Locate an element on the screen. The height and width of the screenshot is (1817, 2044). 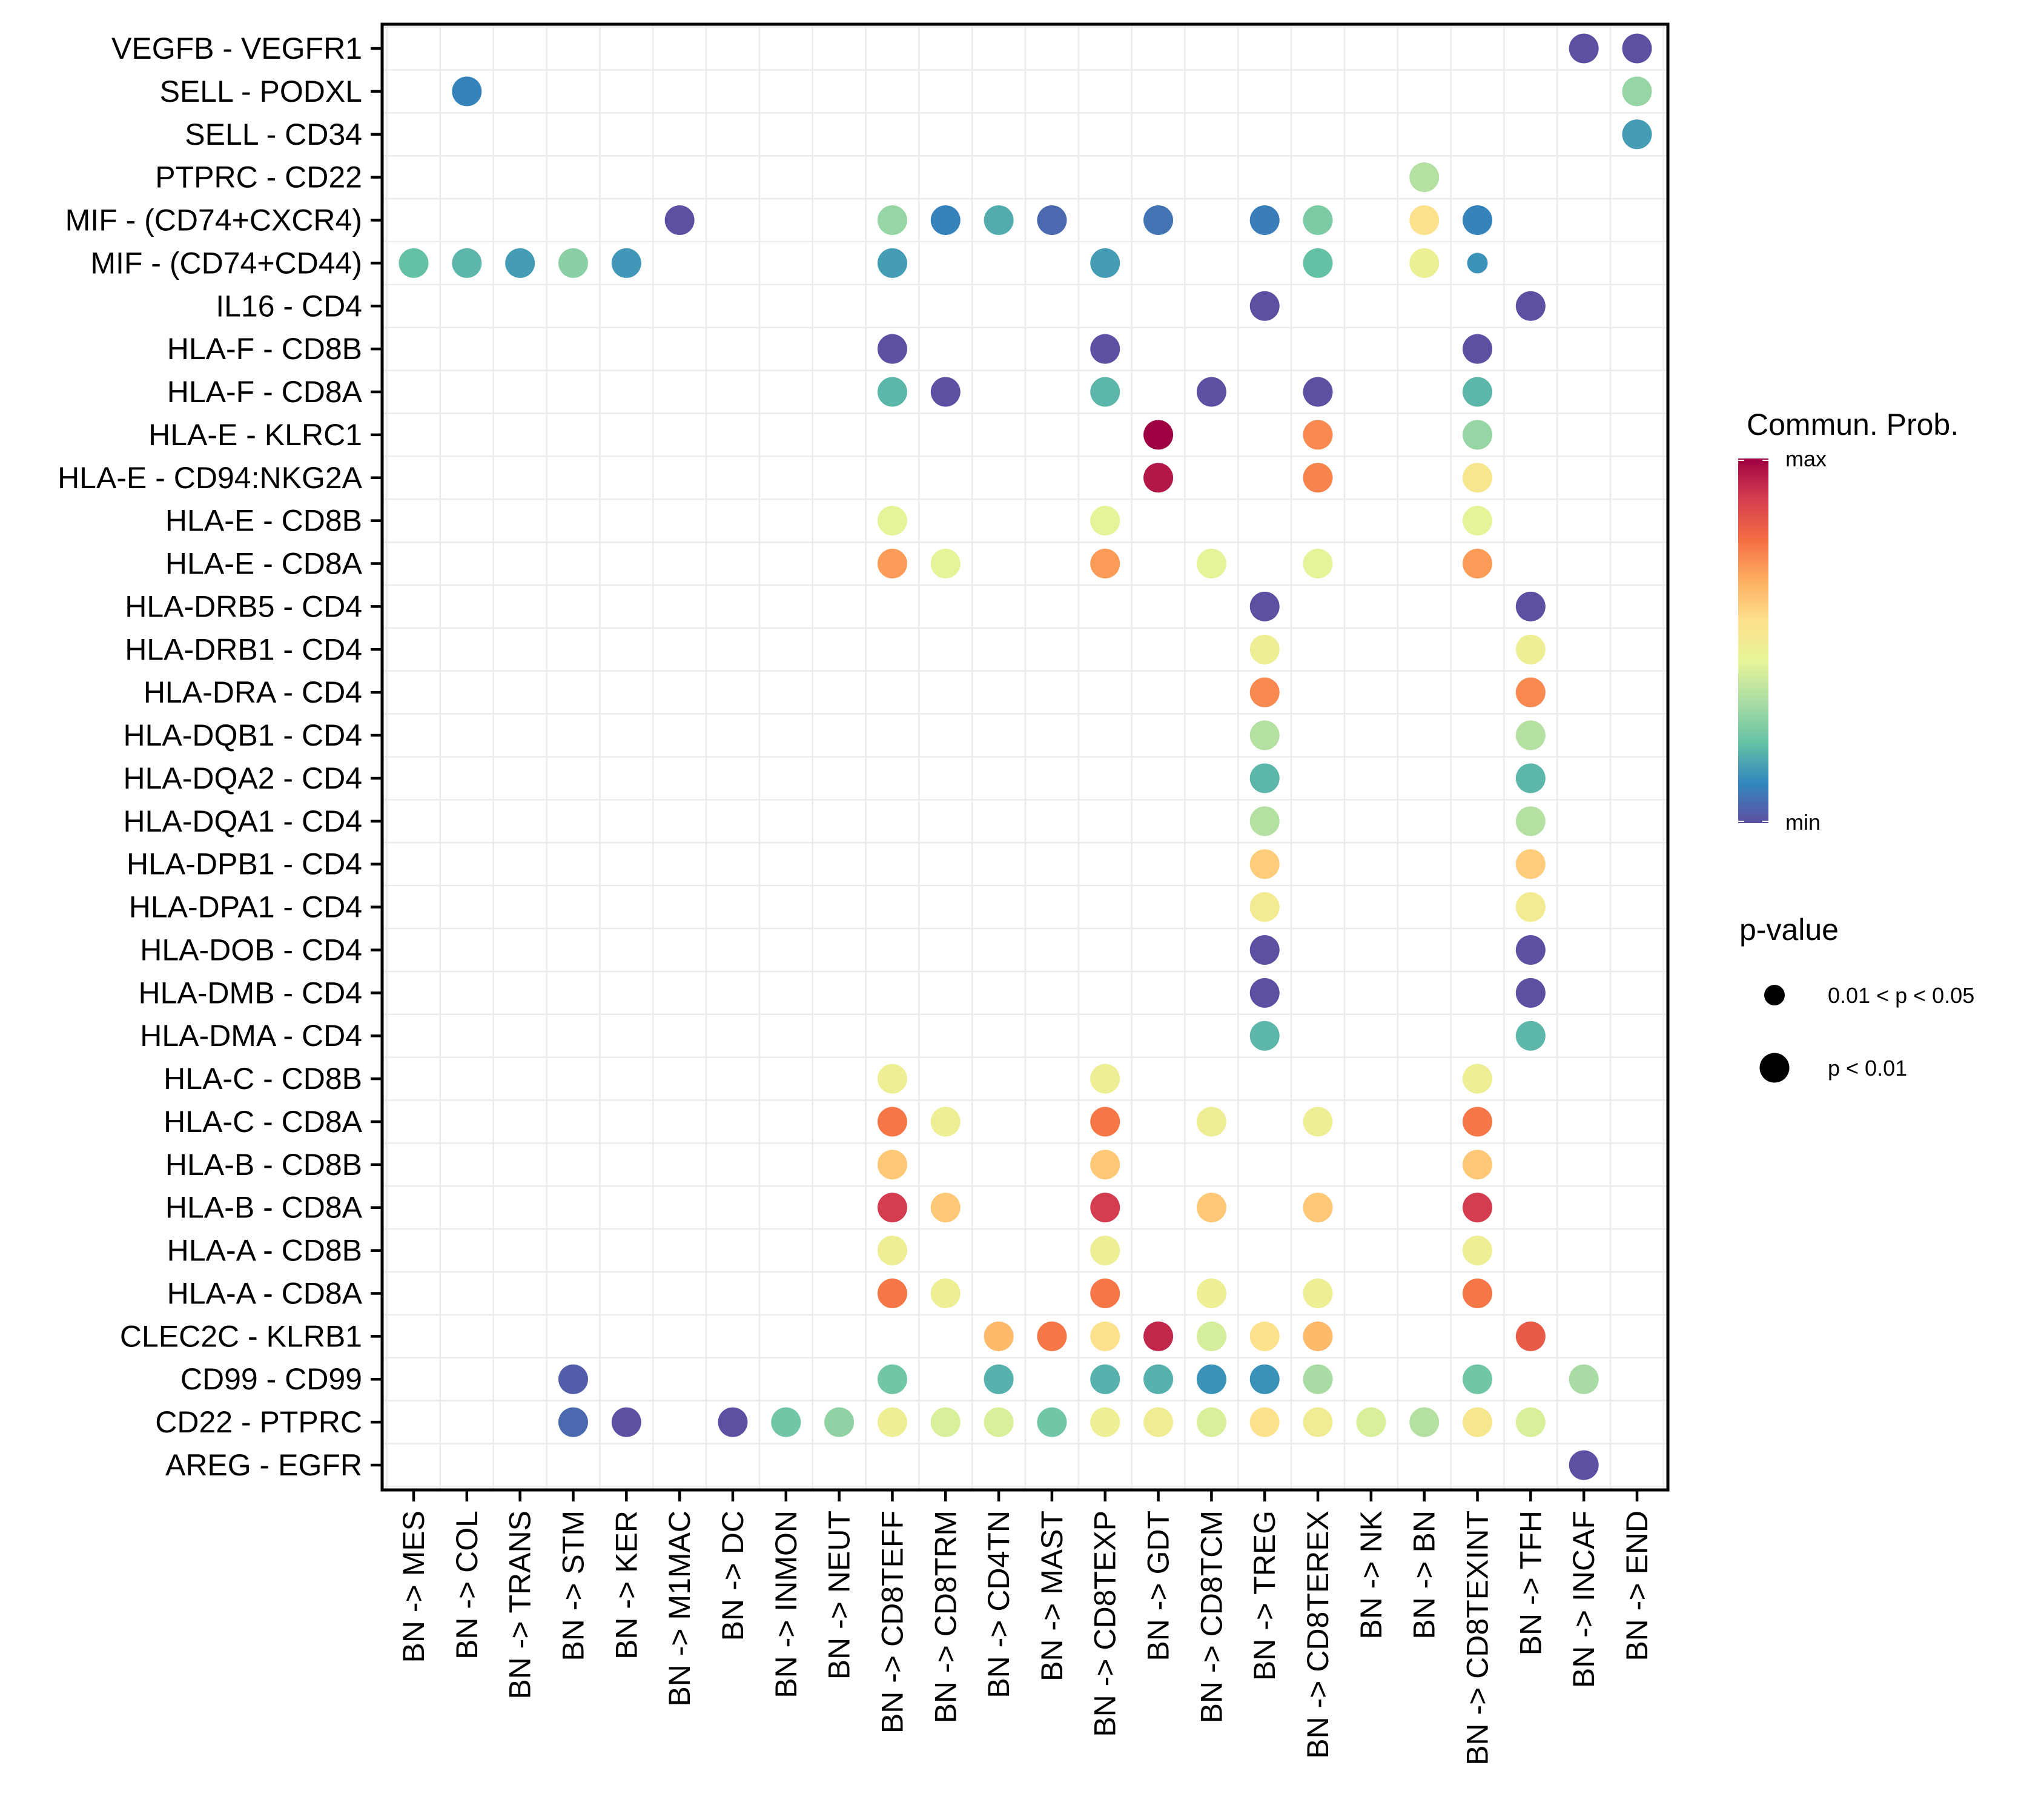
x-tick-label: BN -> INCAF is located at coordinates (1584, 1600).